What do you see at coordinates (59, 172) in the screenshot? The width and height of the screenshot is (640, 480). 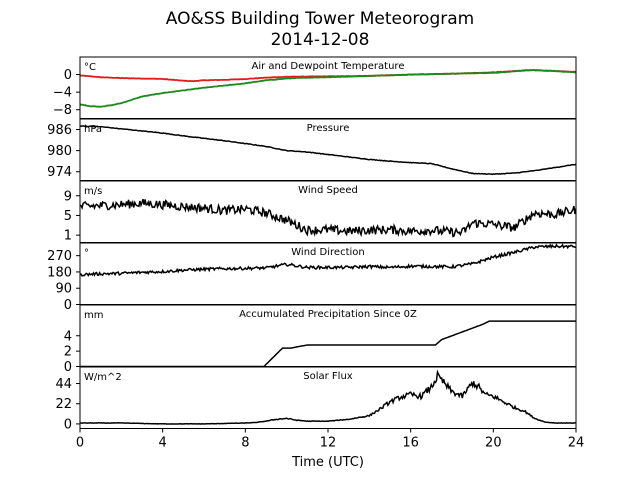 I see `y-tick-label: 974` at bounding box center [59, 172].